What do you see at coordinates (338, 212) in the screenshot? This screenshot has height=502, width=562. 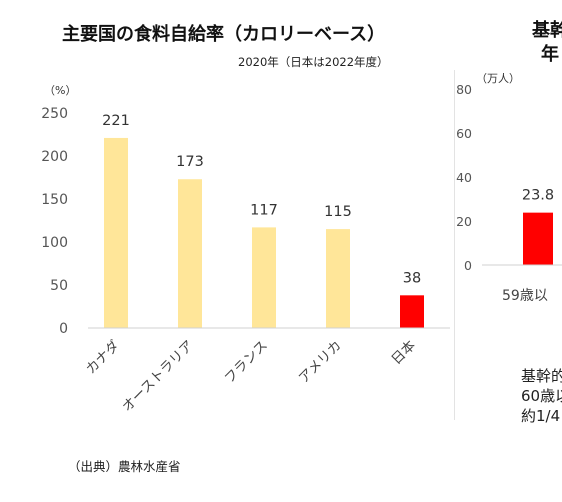 I see `data-label: 115` at bounding box center [338, 212].